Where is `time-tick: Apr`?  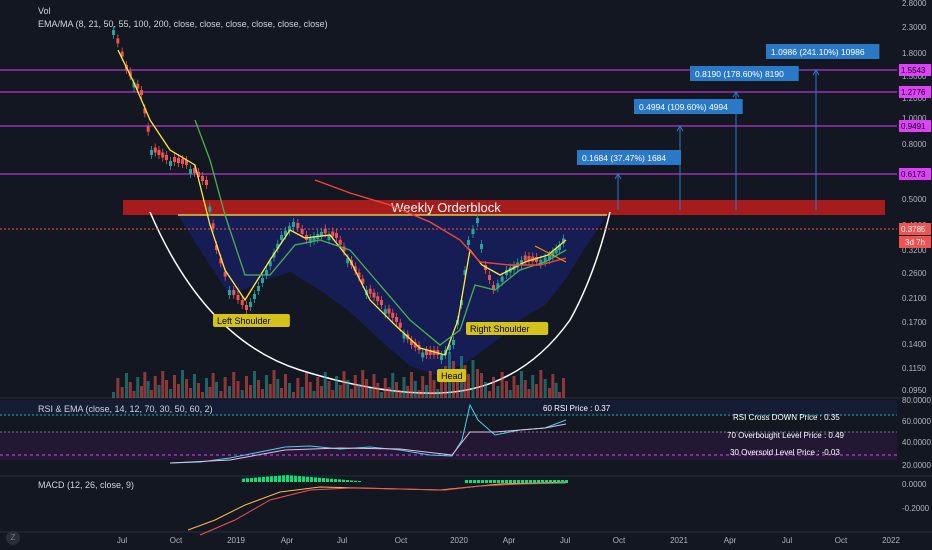
time-tick: Apr is located at coordinates (730, 540).